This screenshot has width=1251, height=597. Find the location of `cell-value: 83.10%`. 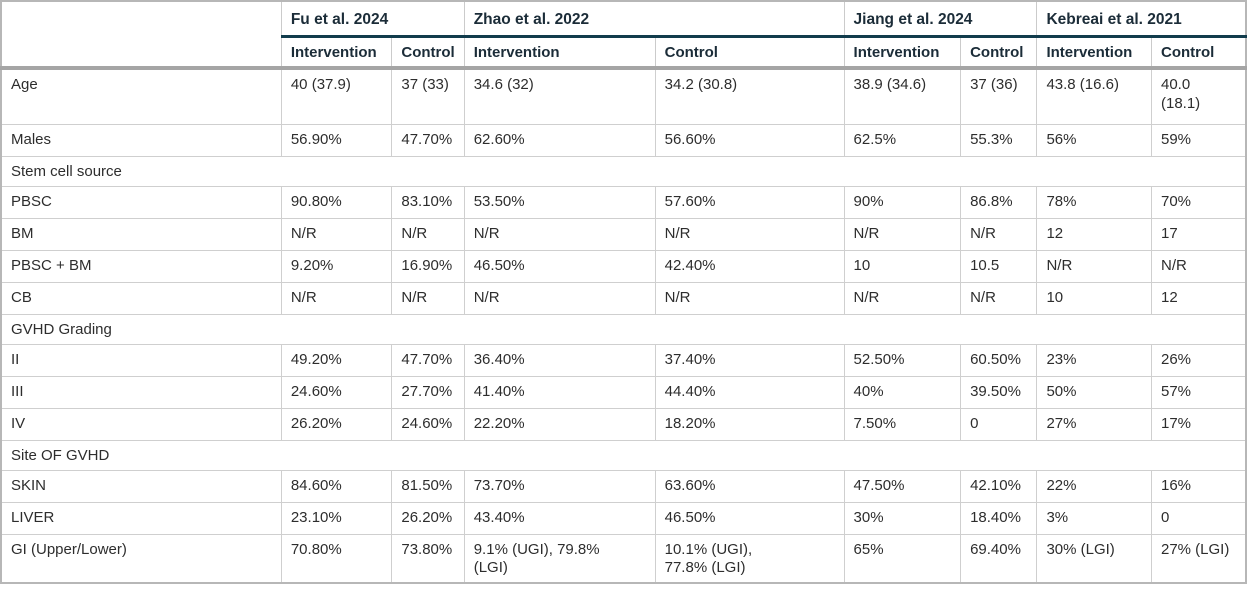

cell-value: 83.10% is located at coordinates (428, 202).